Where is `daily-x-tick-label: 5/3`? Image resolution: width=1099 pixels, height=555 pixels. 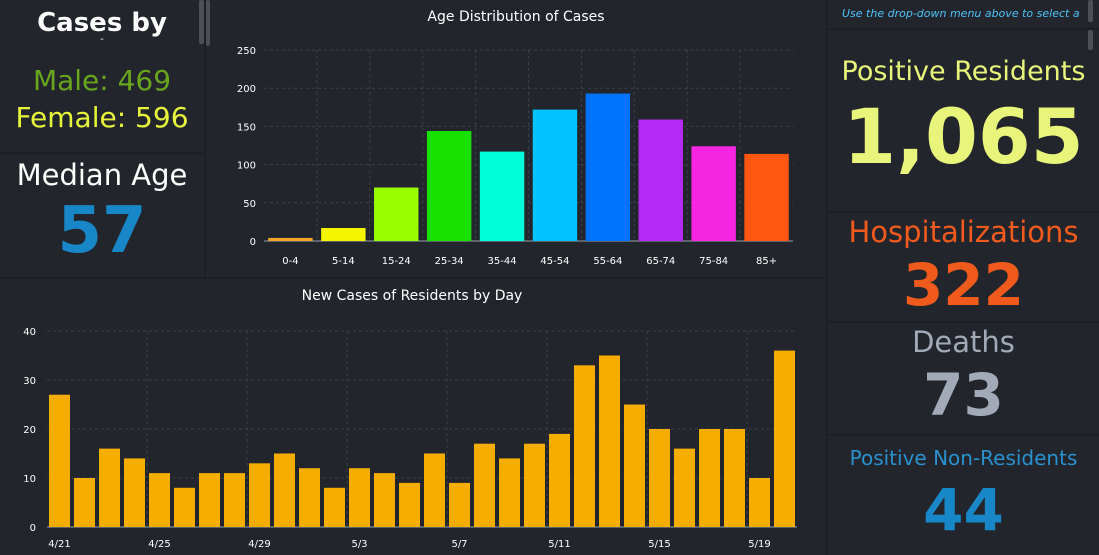
daily-x-tick-label: 5/3 is located at coordinates (359, 544).